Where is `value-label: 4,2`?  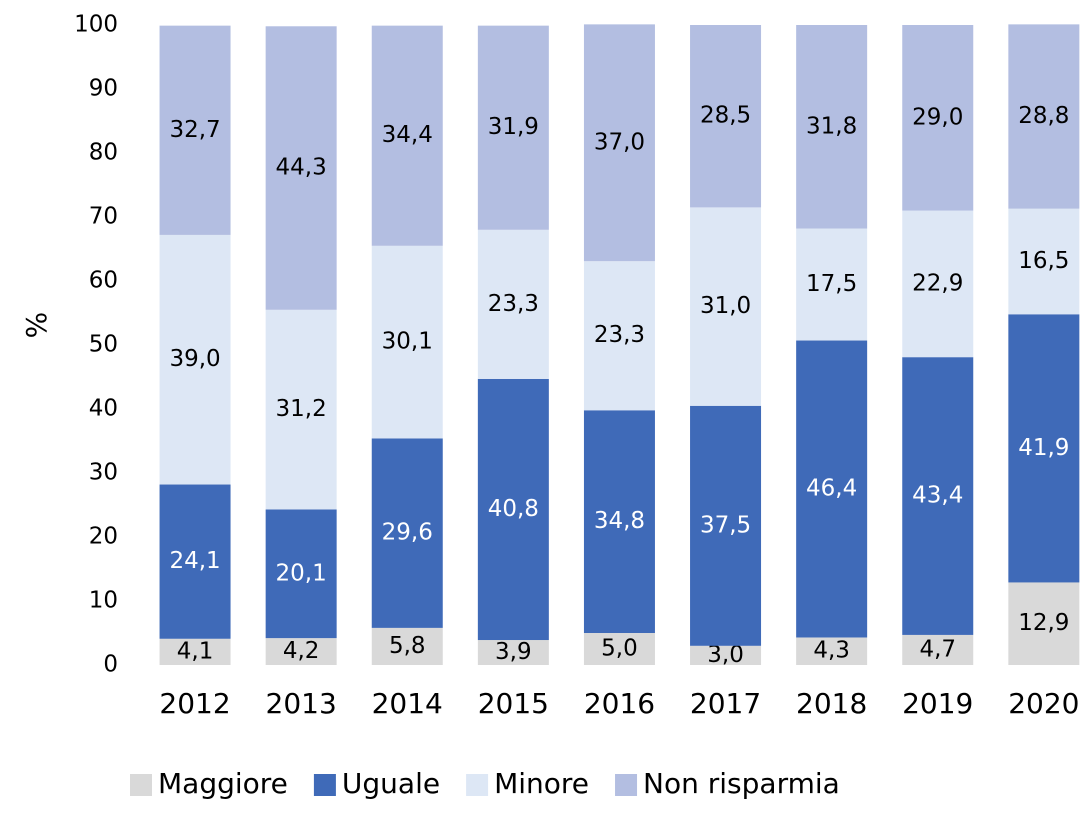 value-label: 4,2 is located at coordinates (301, 651).